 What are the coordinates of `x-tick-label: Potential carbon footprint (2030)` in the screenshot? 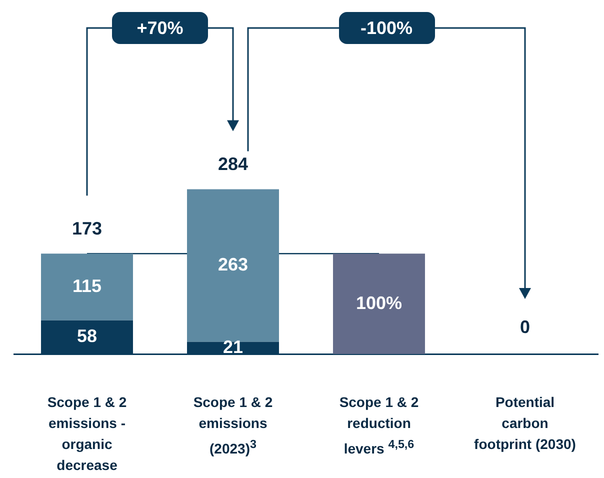 It's located at (525, 423).